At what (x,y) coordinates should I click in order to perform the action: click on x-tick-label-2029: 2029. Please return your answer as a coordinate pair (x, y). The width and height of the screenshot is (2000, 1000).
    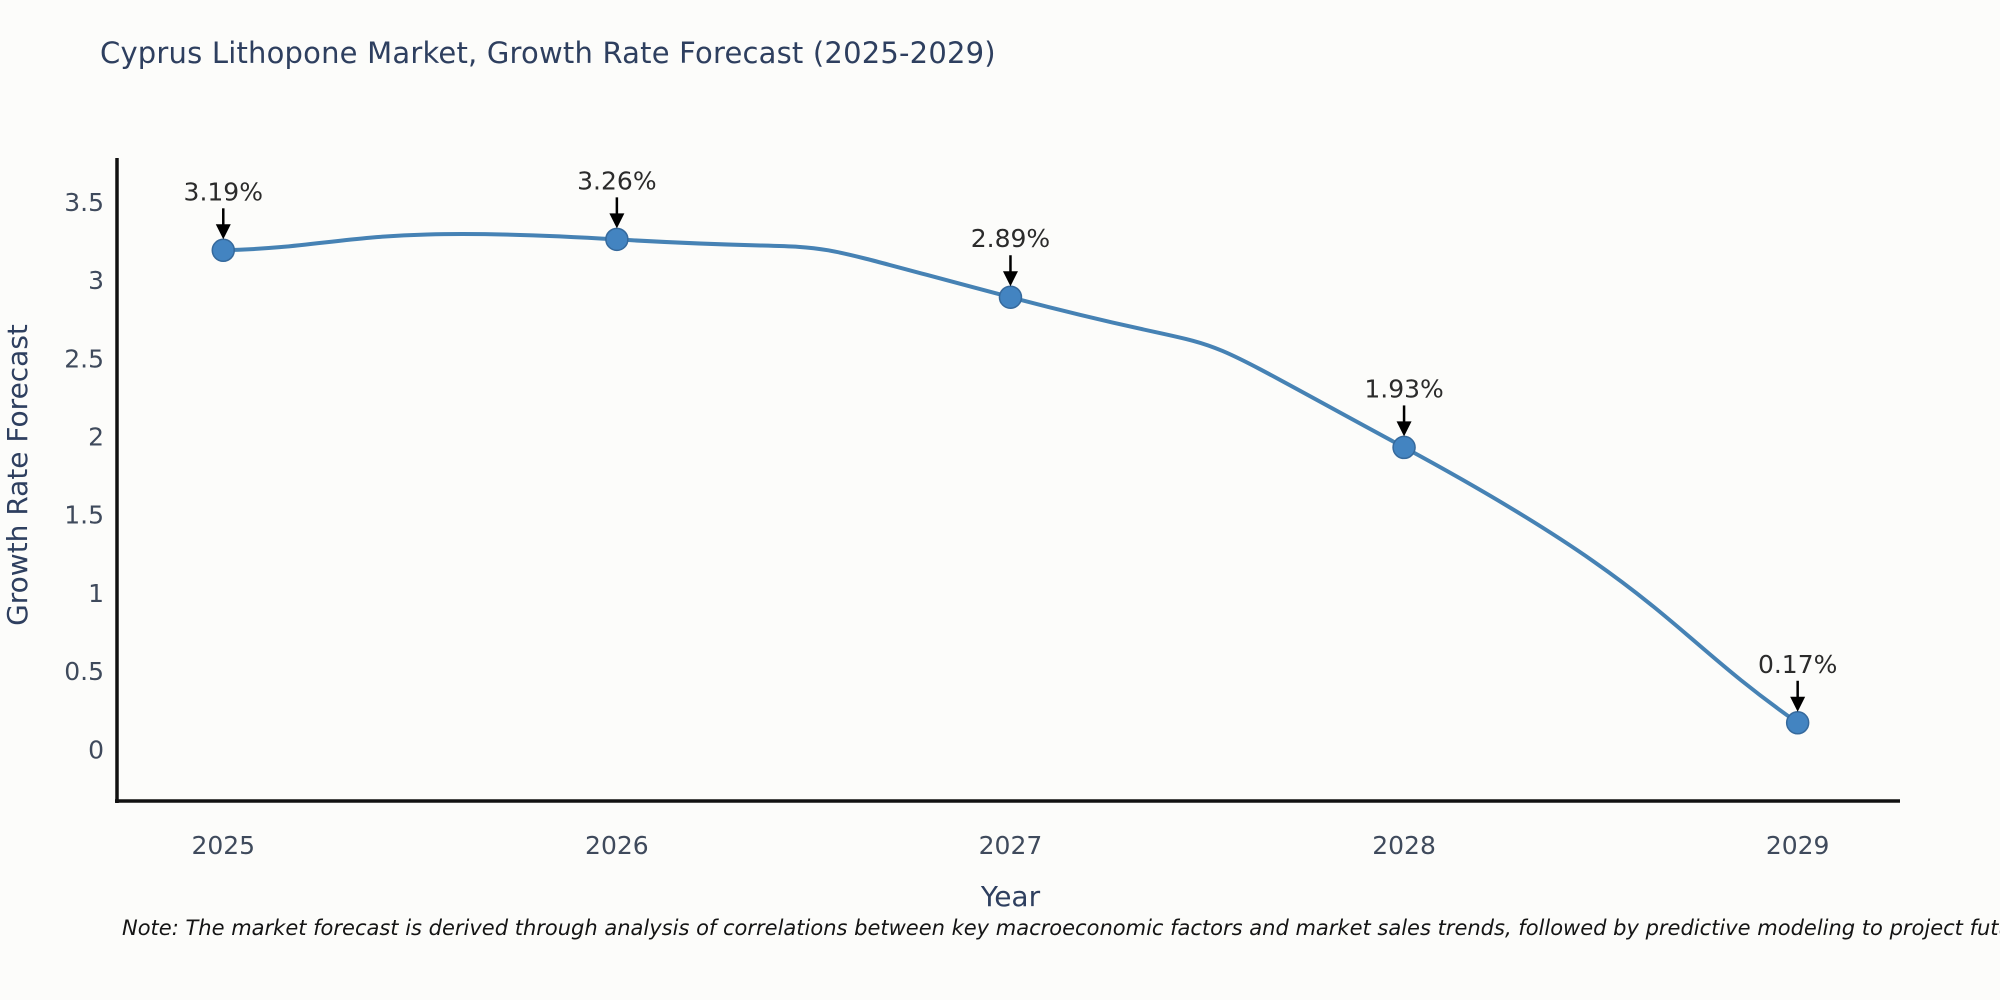
    Looking at the image, I should click on (1798, 845).